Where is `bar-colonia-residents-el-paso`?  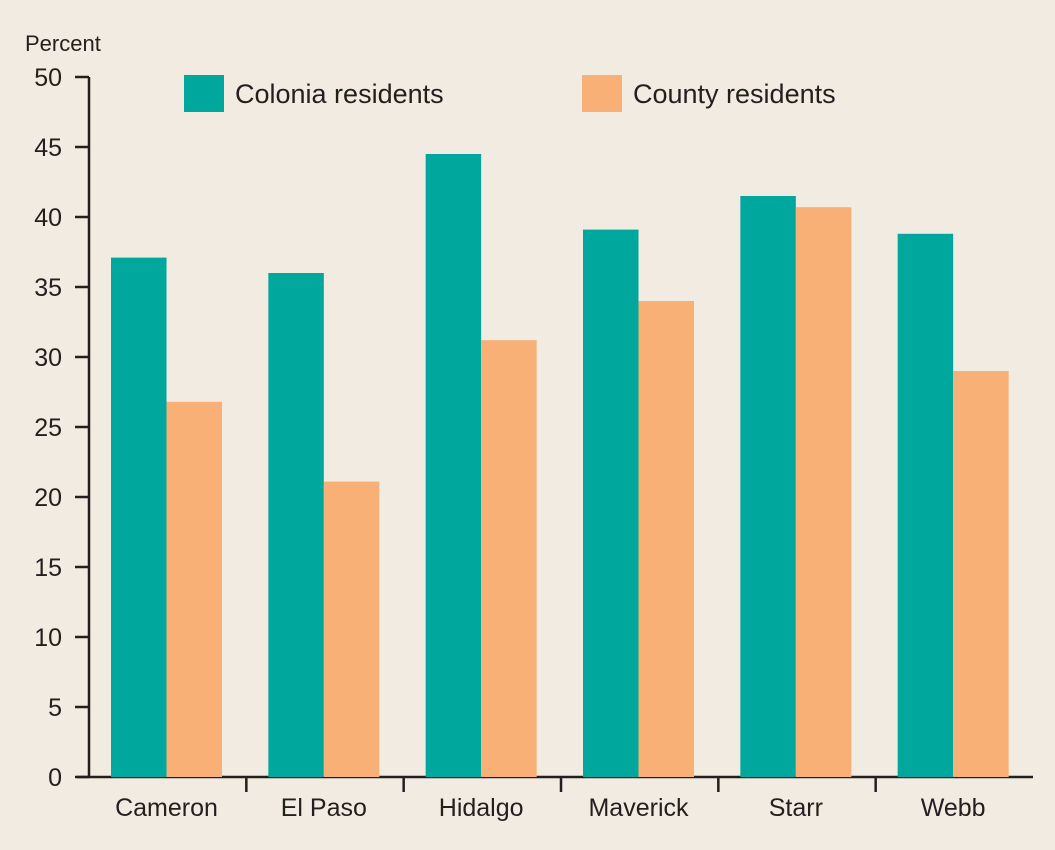
bar-colonia-residents-el-paso is located at coordinates (296, 525).